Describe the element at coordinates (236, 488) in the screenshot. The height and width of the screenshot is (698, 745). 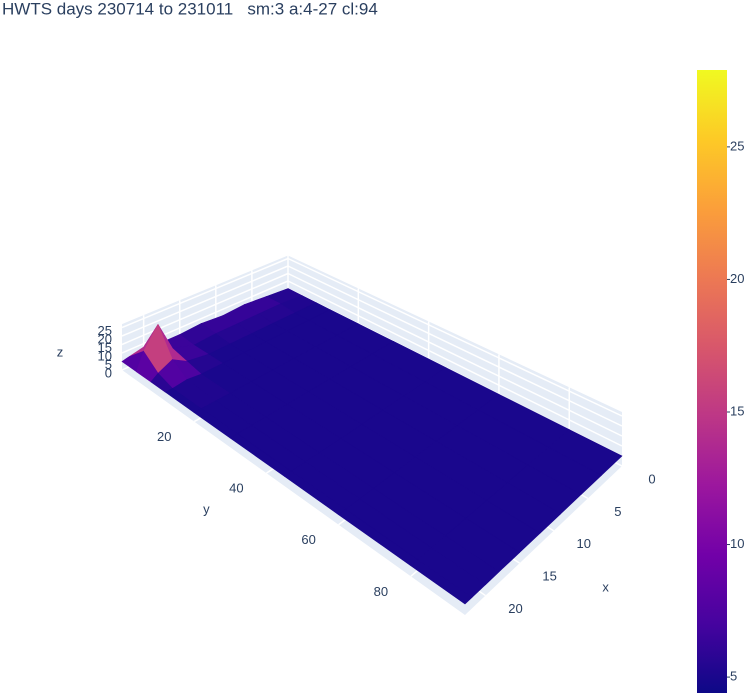
I see `y-tick-label: 40` at that location.